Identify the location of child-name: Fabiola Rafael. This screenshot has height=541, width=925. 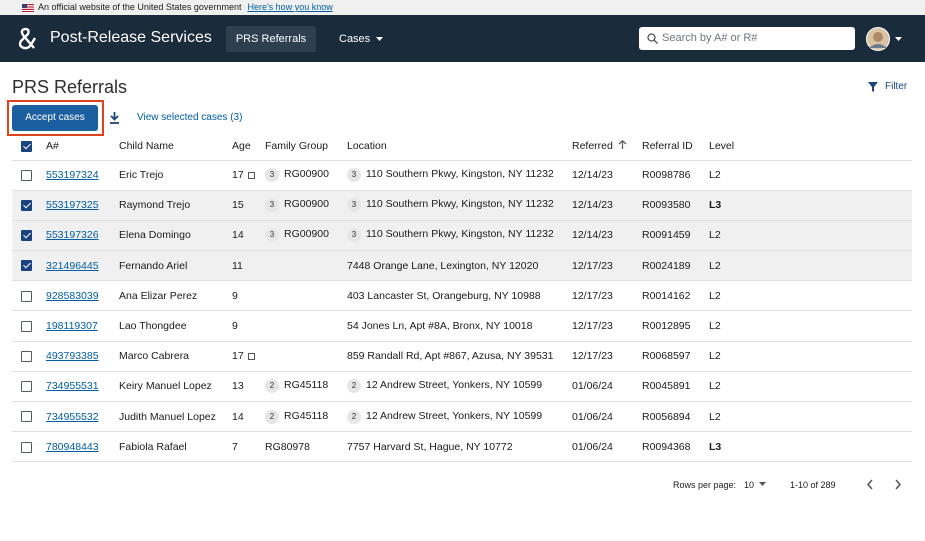
(174, 447).